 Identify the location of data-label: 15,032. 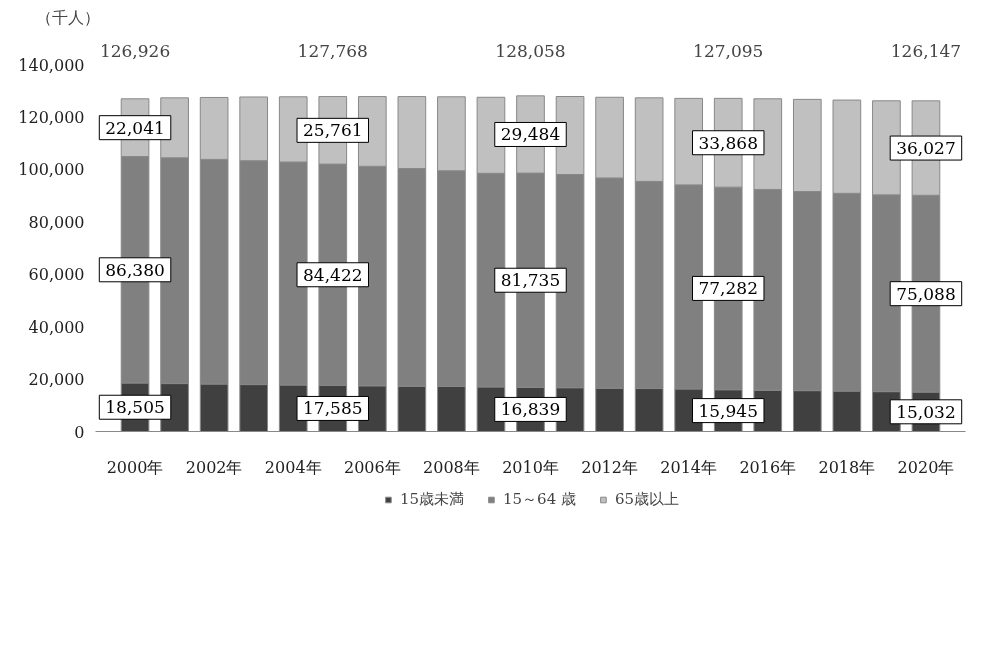
(926, 411).